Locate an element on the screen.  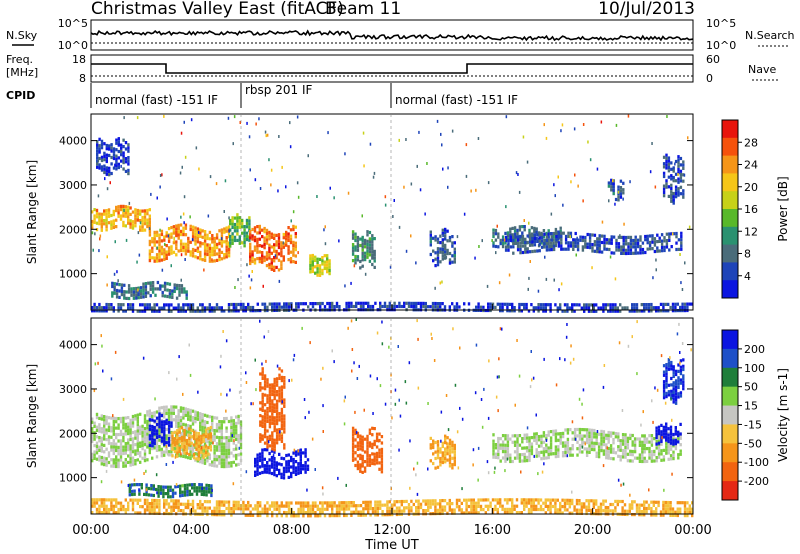
date-label: 10/Jul/2013 is located at coordinates (646, 9).